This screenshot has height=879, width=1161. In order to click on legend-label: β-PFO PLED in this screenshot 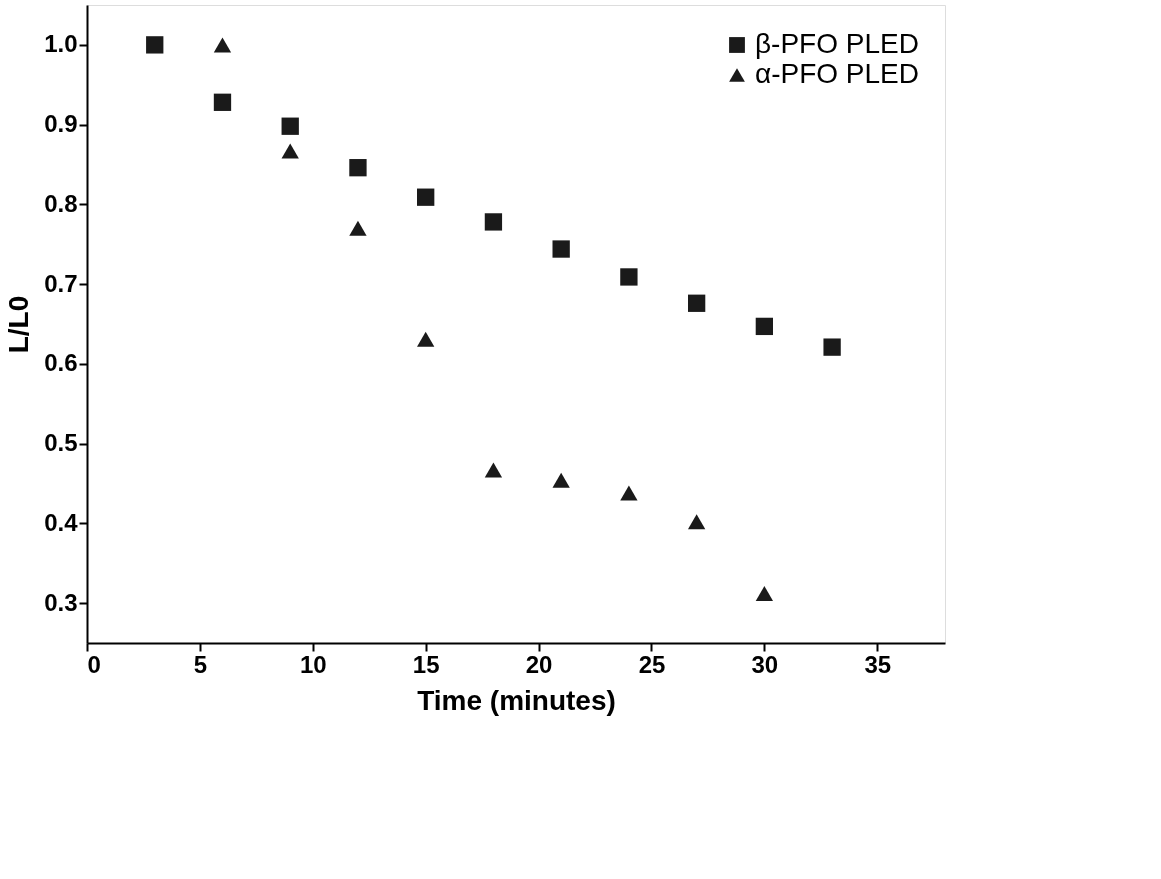, I will do `click(837, 43)`.